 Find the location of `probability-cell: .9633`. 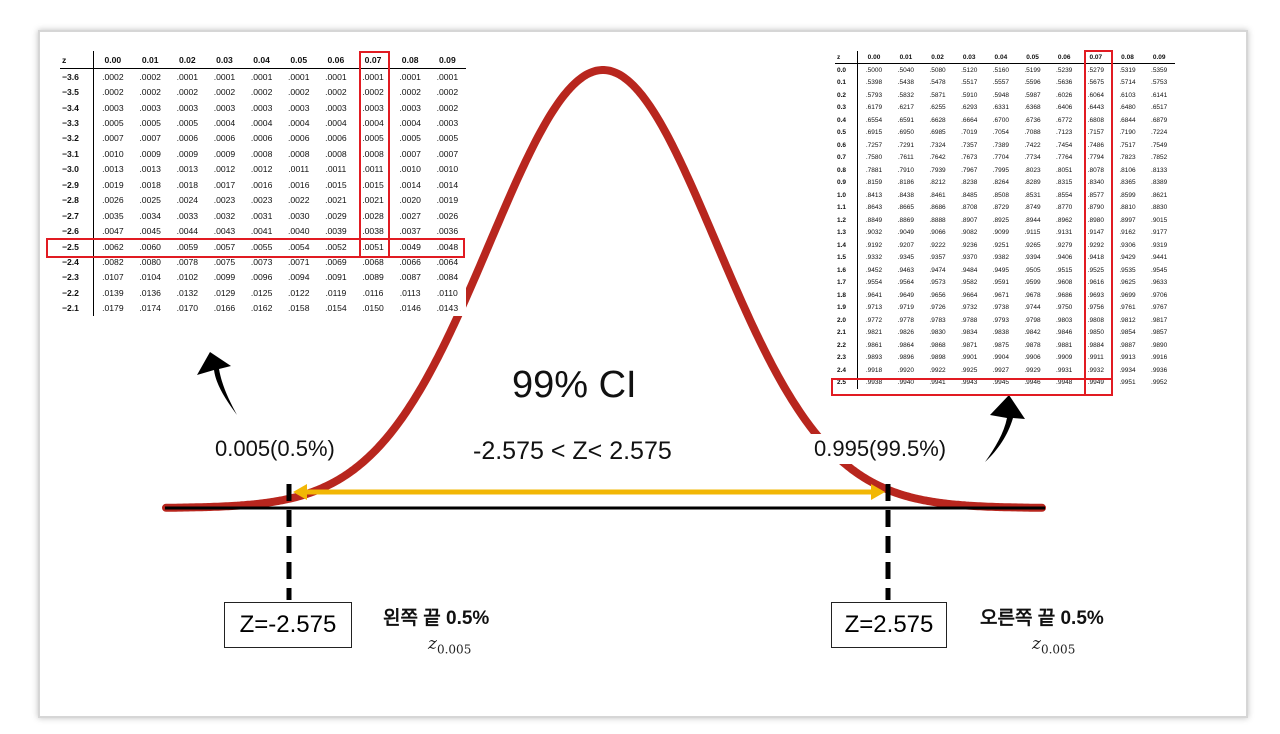

probability-cell: .9633 is located at coordinates (1159, 283).